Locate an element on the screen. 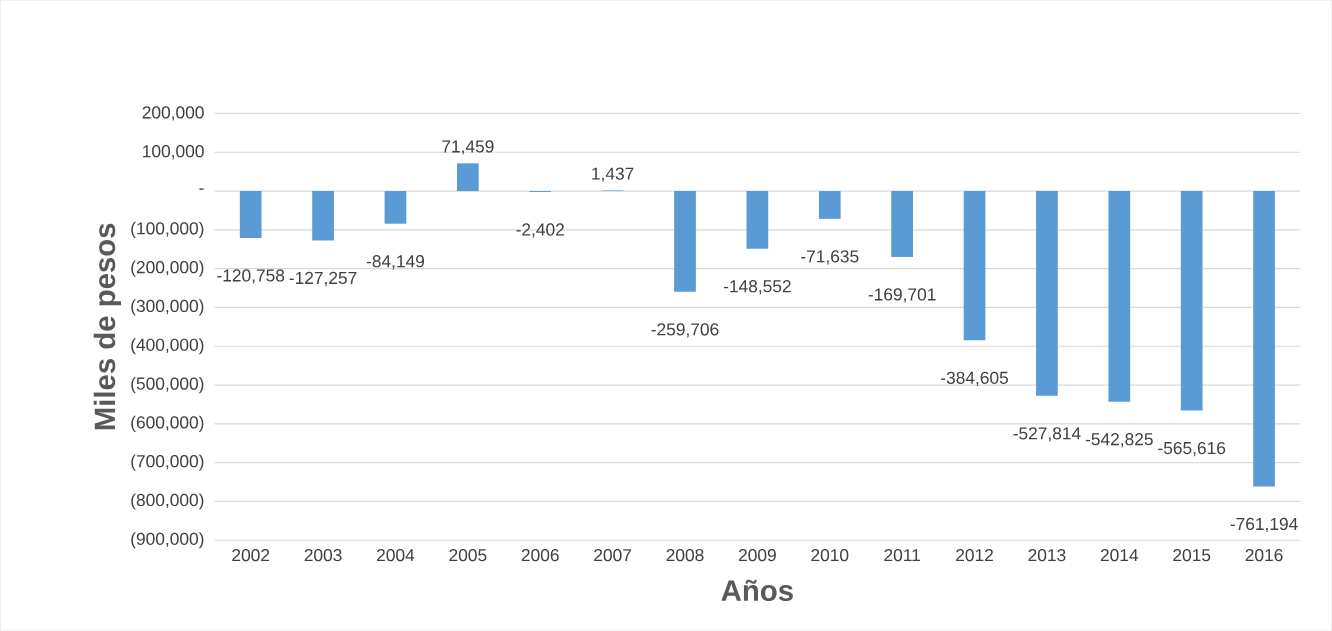 This screenshot has height=631, width=1332. data-label: -127,257 is located at coordinates (323, 279).